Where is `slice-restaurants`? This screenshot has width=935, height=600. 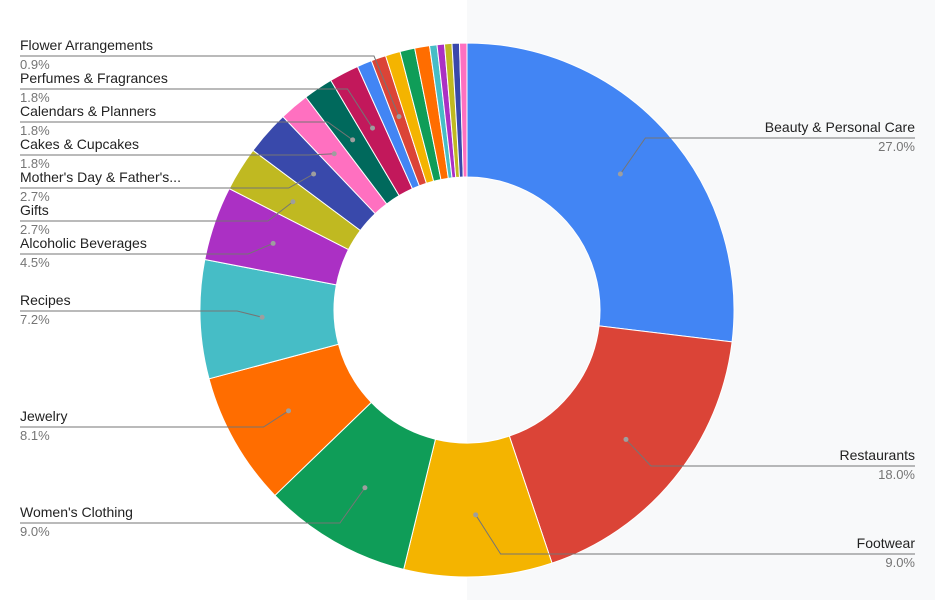 slice-restaurants is located at coordinates (620, 444).